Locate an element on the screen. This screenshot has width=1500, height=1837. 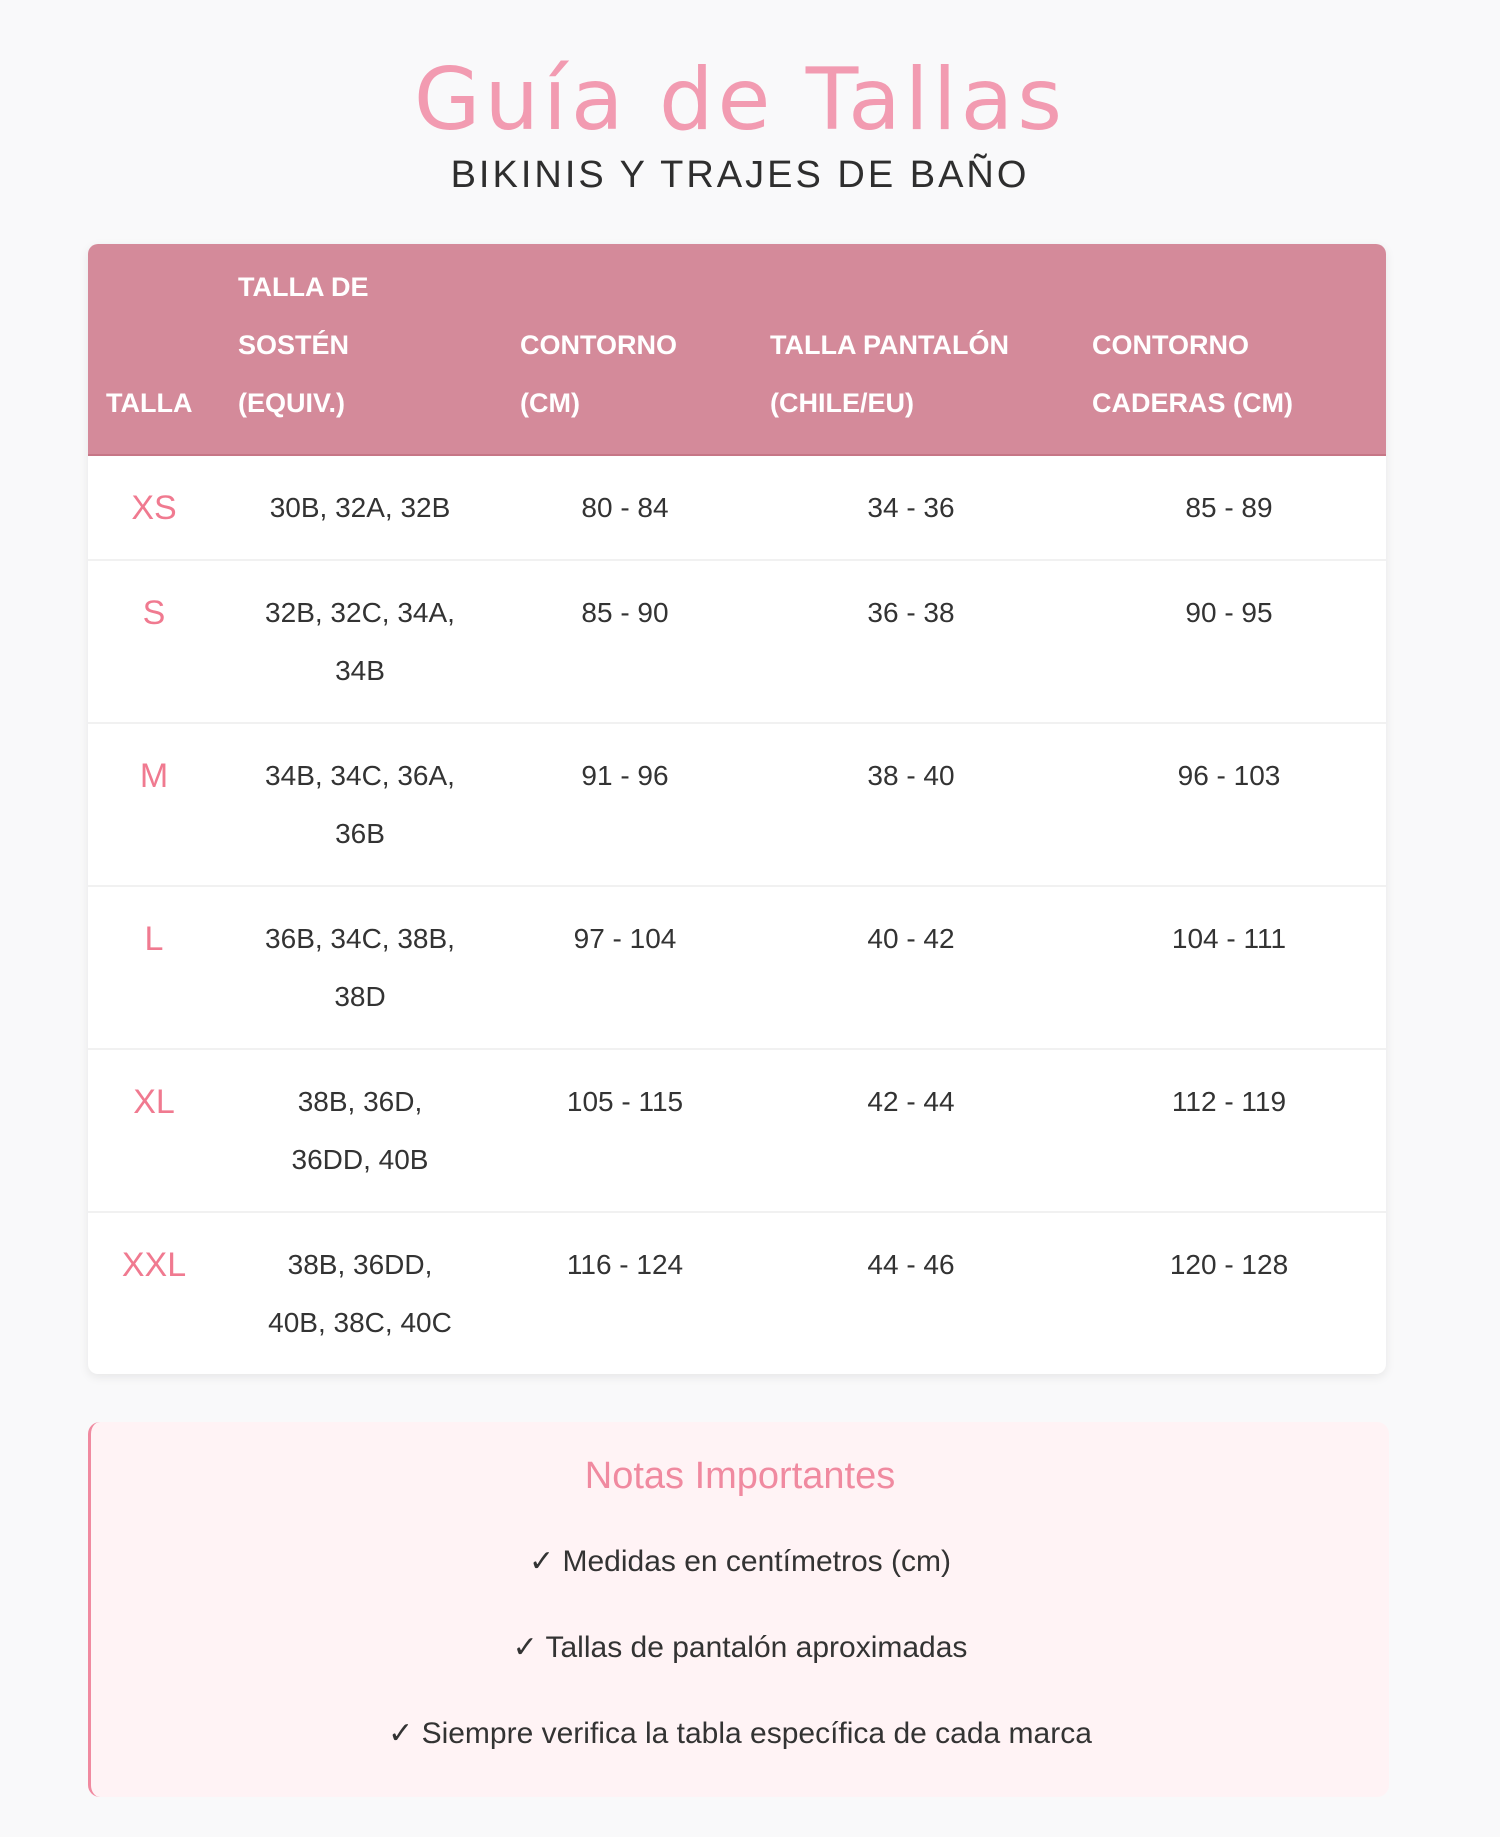
pants-size-cell: 36 - 38 is located at coordinates (911, 642).